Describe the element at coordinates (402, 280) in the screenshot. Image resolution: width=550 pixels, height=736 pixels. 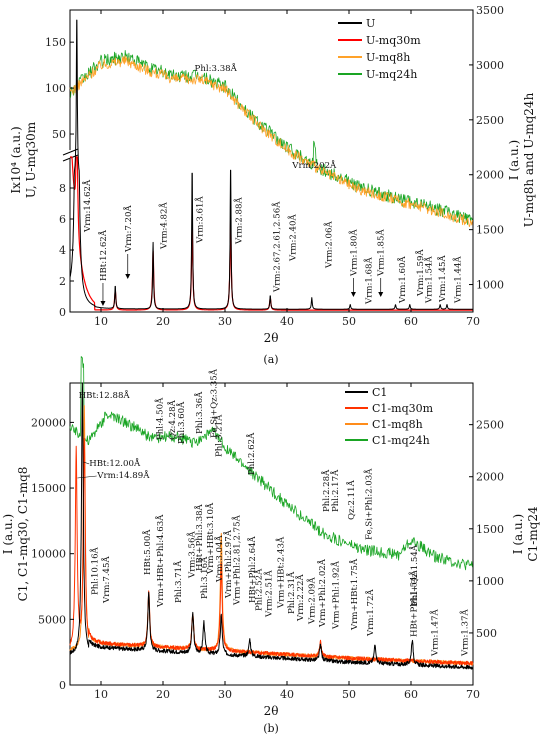
I see `a-annotation-12: Vrm:1.60Å` at that location.